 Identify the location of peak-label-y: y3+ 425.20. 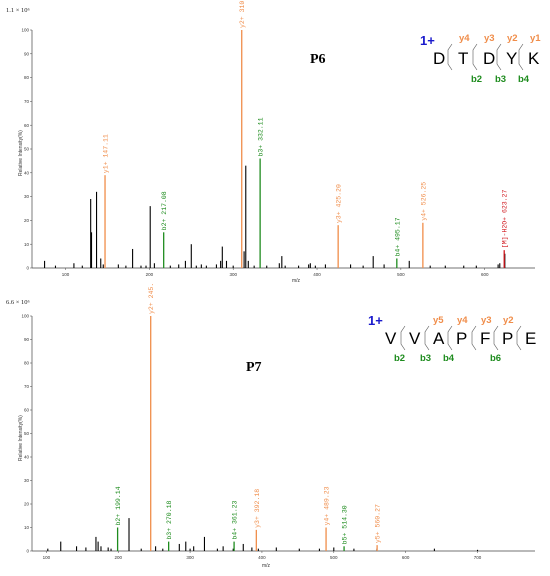
(339, 203).